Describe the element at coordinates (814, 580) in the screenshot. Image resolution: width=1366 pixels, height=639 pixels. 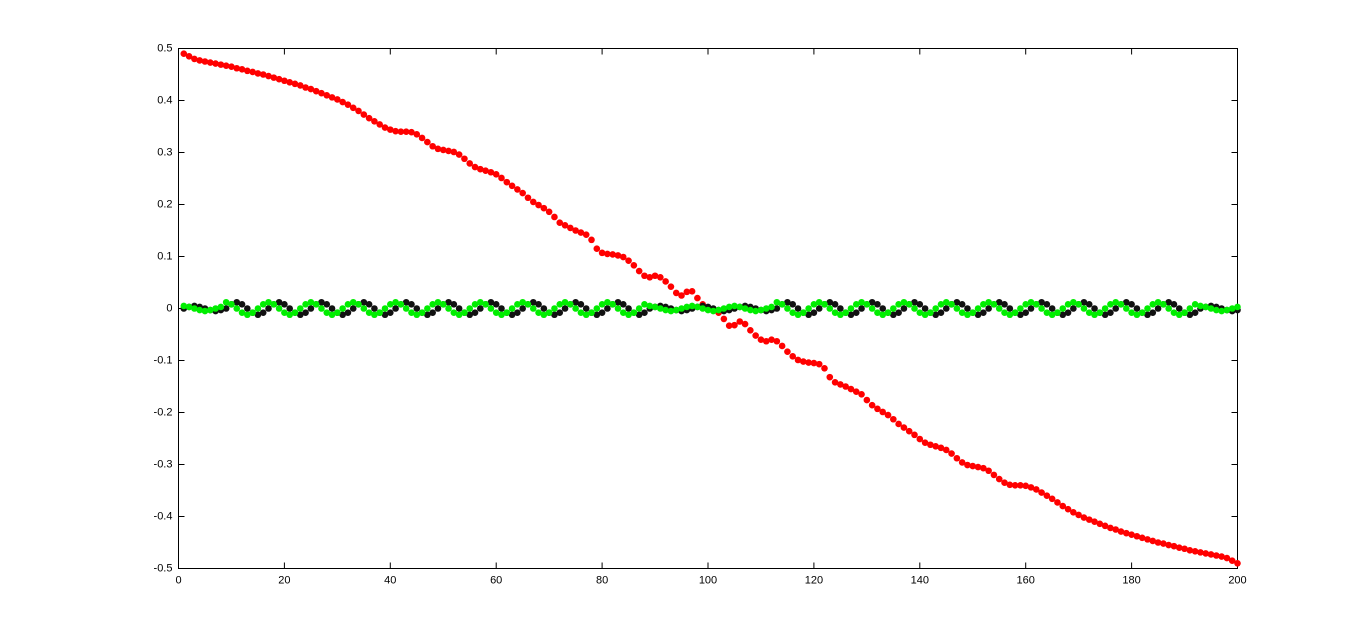
I see `x-tick-label: 120` at that location.